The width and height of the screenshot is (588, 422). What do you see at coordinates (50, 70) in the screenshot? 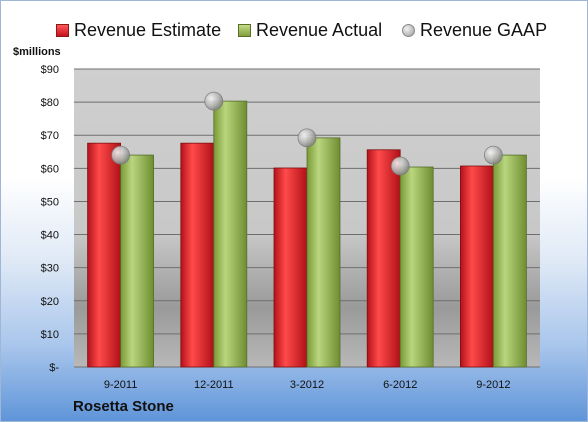
I see `y-tick-label: $90` at bounding box center [50, 70].